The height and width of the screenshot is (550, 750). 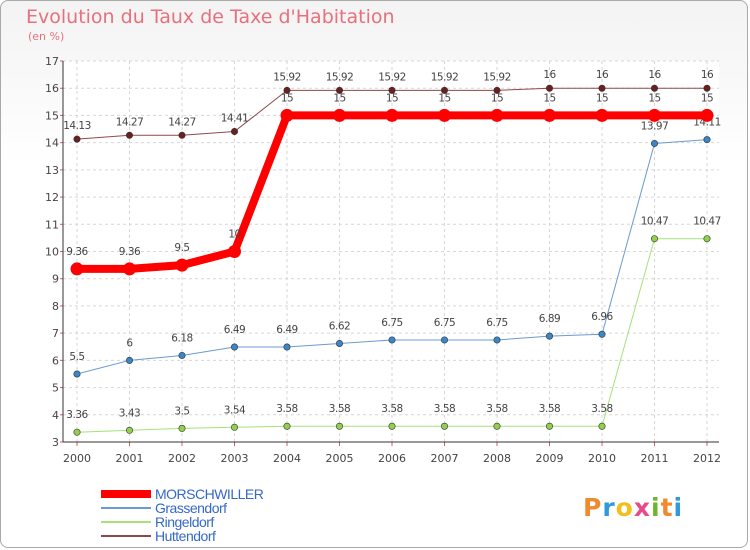 What do you see at coordinates (76, 357) in the screenshot?
I see `data-label-grassendorf: 5.5` at bounding box center [76, 357].